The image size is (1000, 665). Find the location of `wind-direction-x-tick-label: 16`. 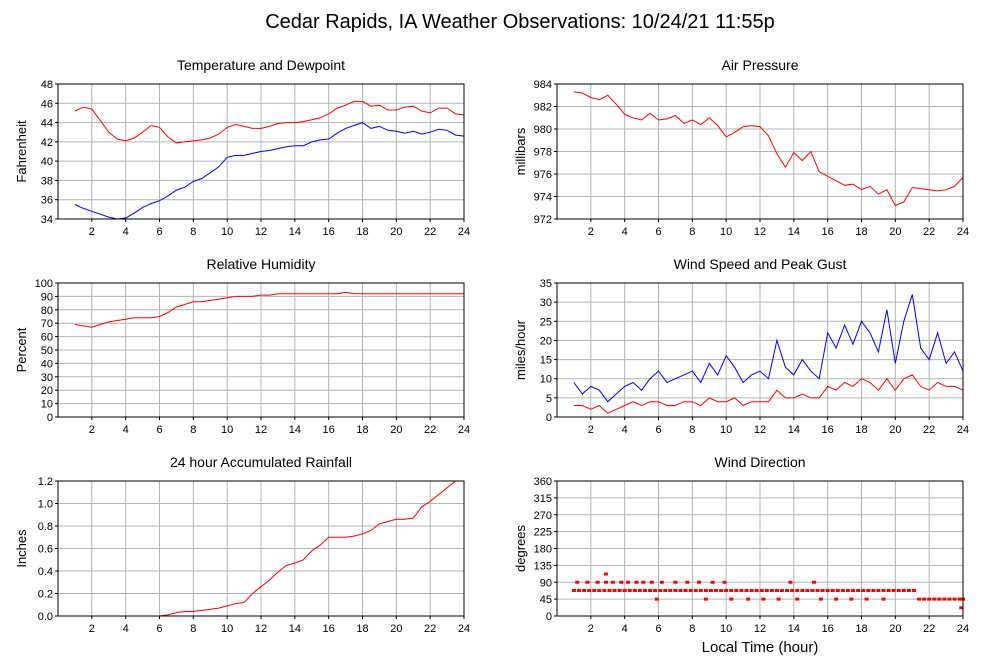

wind-direction-x-tick-label: 16 is located at coordinates (828, 629).